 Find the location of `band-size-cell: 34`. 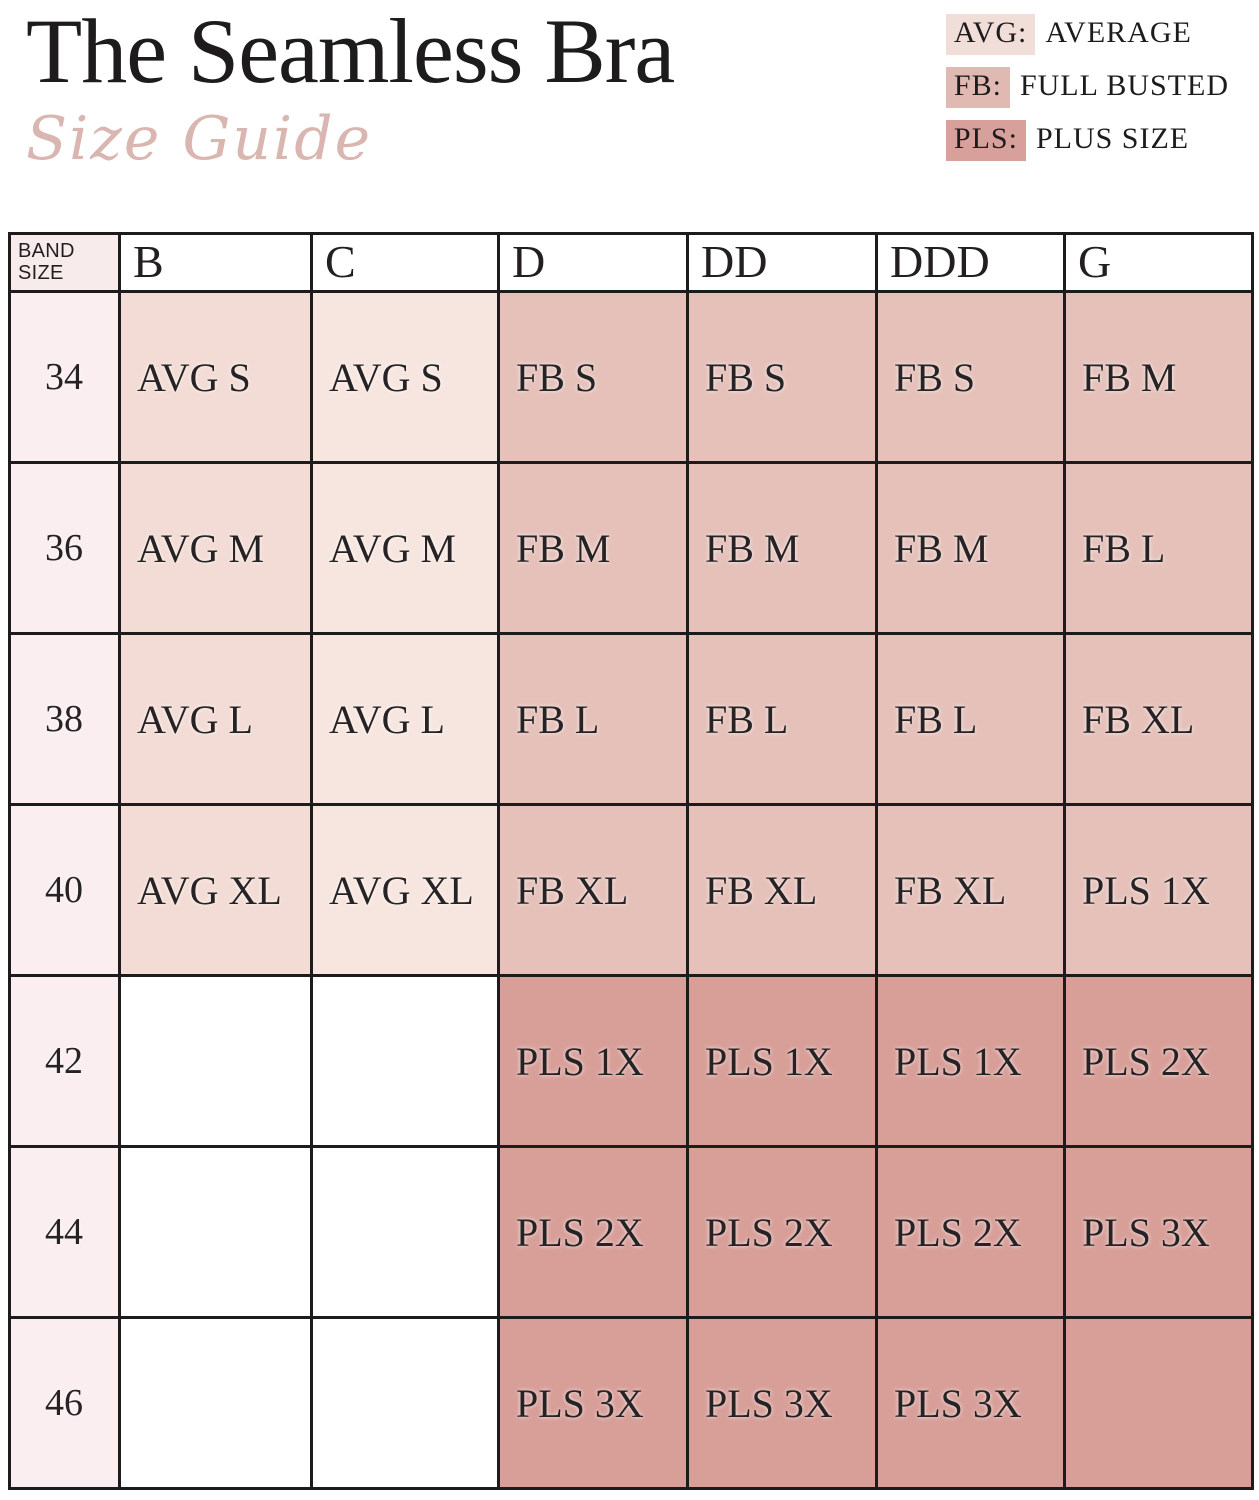

band-size-cell: 34 is located at coordinates (64, 377).